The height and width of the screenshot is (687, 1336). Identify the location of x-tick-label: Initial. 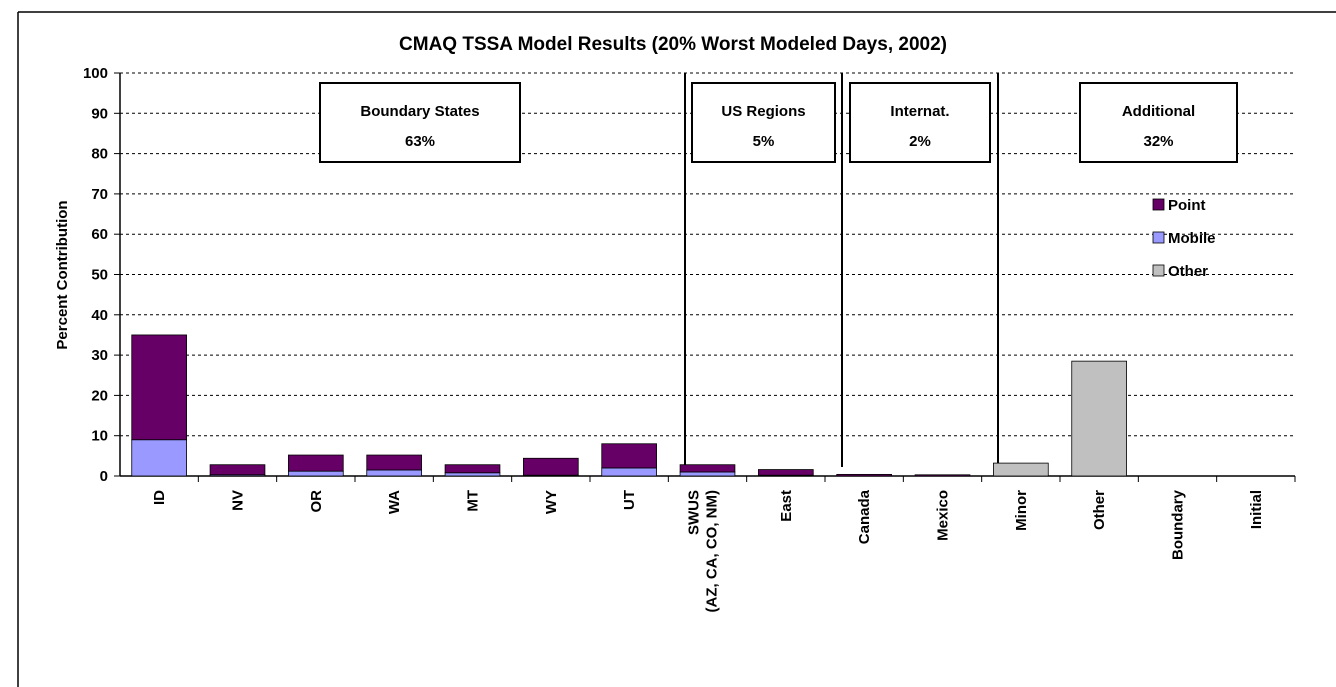
(1256, 509).